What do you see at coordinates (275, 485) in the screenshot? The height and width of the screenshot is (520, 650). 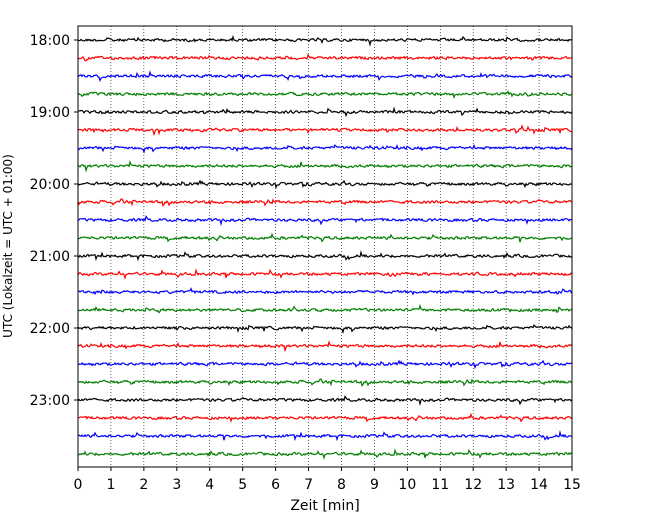 I see `x-tick-label: 6` at bounding box center [275, 485].